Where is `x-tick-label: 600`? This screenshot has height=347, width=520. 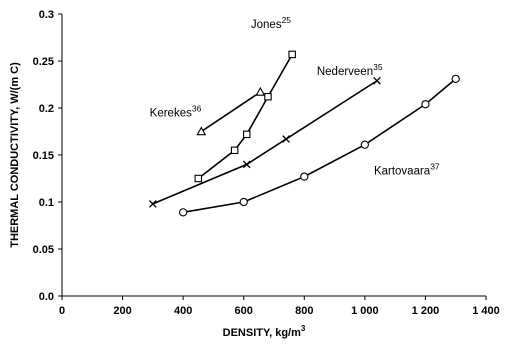
x-tick-label: 600 is located at coordinates (244, 311).